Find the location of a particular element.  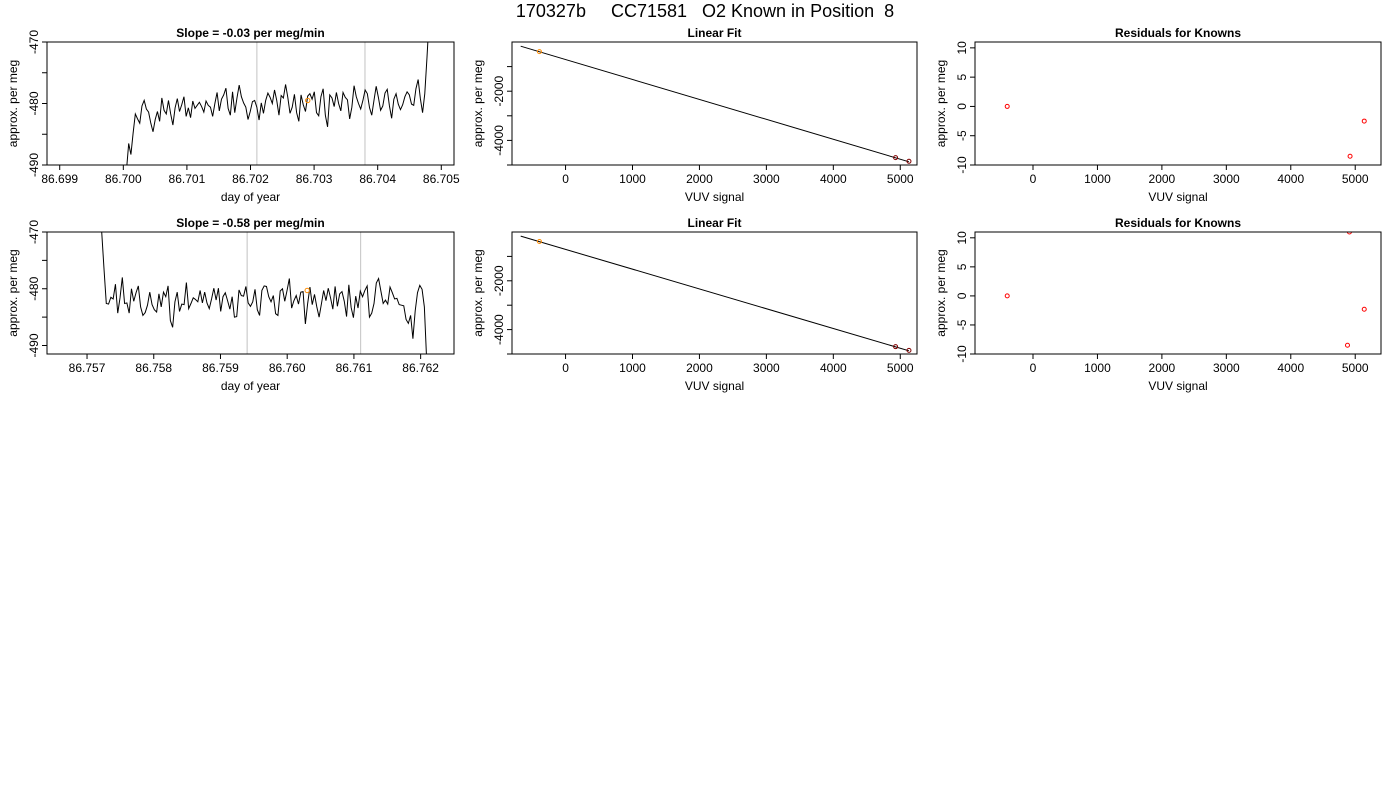

x-tick-label: 86.703 is located at coordinates (314, 179).